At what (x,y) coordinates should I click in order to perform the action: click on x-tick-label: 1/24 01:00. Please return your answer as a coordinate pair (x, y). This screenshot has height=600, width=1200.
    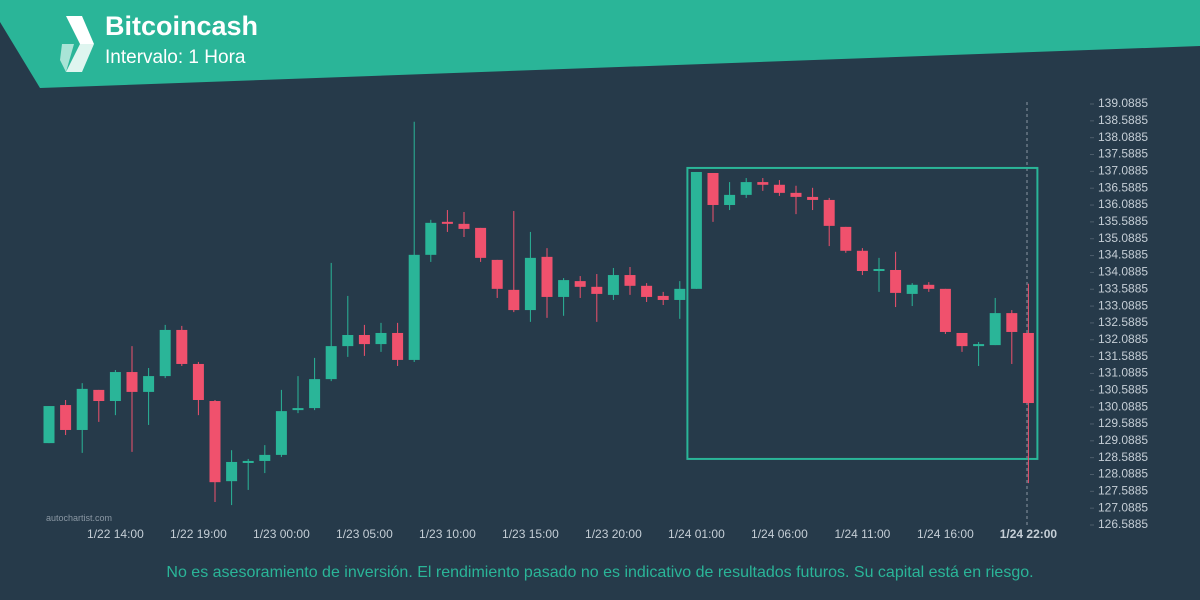
    Looking at the image, I should click on (696, 534).